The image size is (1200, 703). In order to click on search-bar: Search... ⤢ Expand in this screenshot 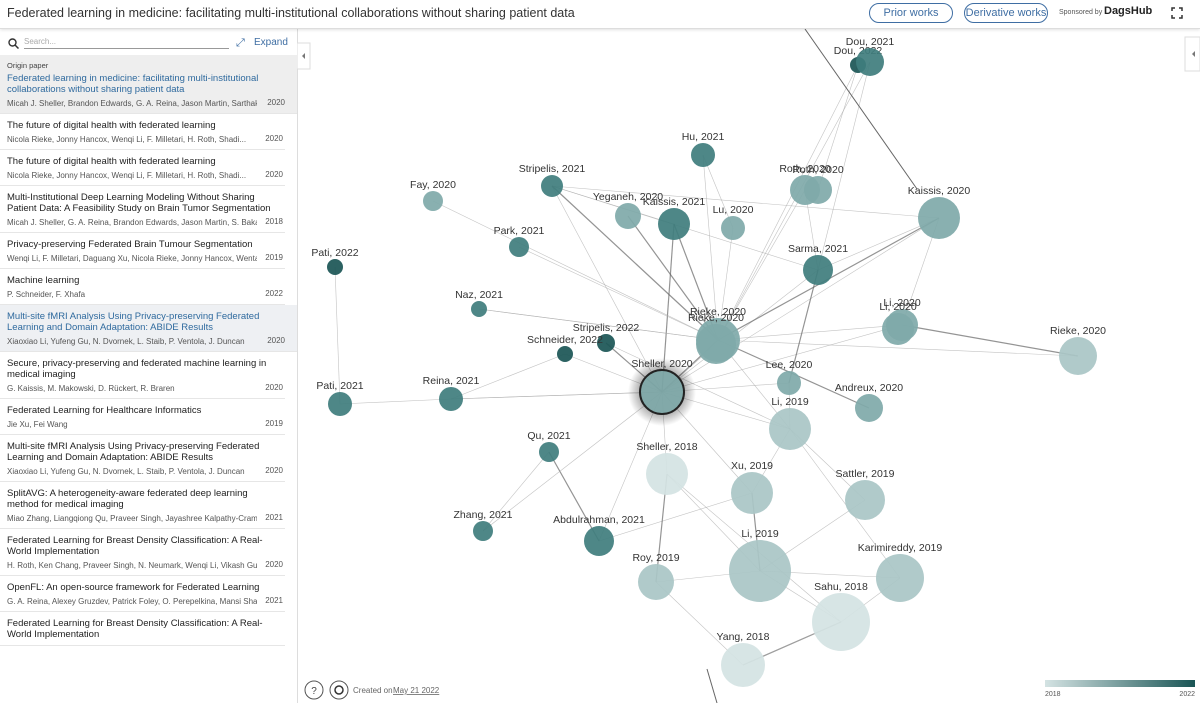, I will do `click(148, 42)`.